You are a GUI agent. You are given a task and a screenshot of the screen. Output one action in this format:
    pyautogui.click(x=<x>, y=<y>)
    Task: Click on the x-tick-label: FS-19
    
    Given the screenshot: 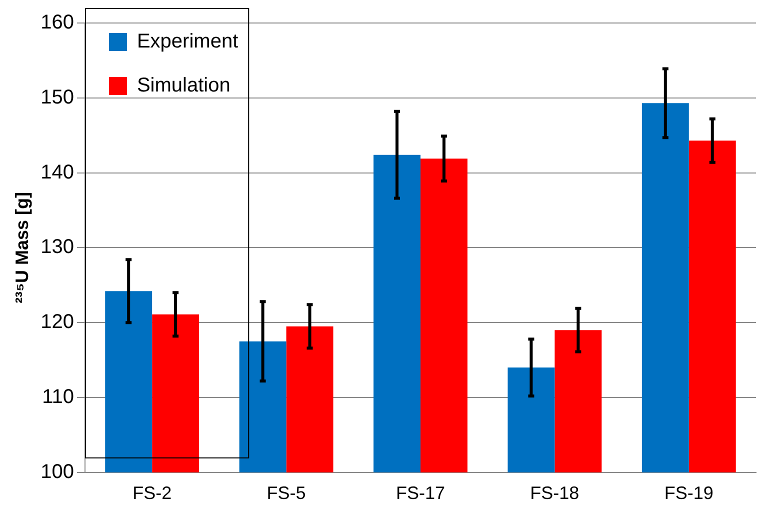 What is the action you would take?
    pyautogui.click(x=689, y=493)
    